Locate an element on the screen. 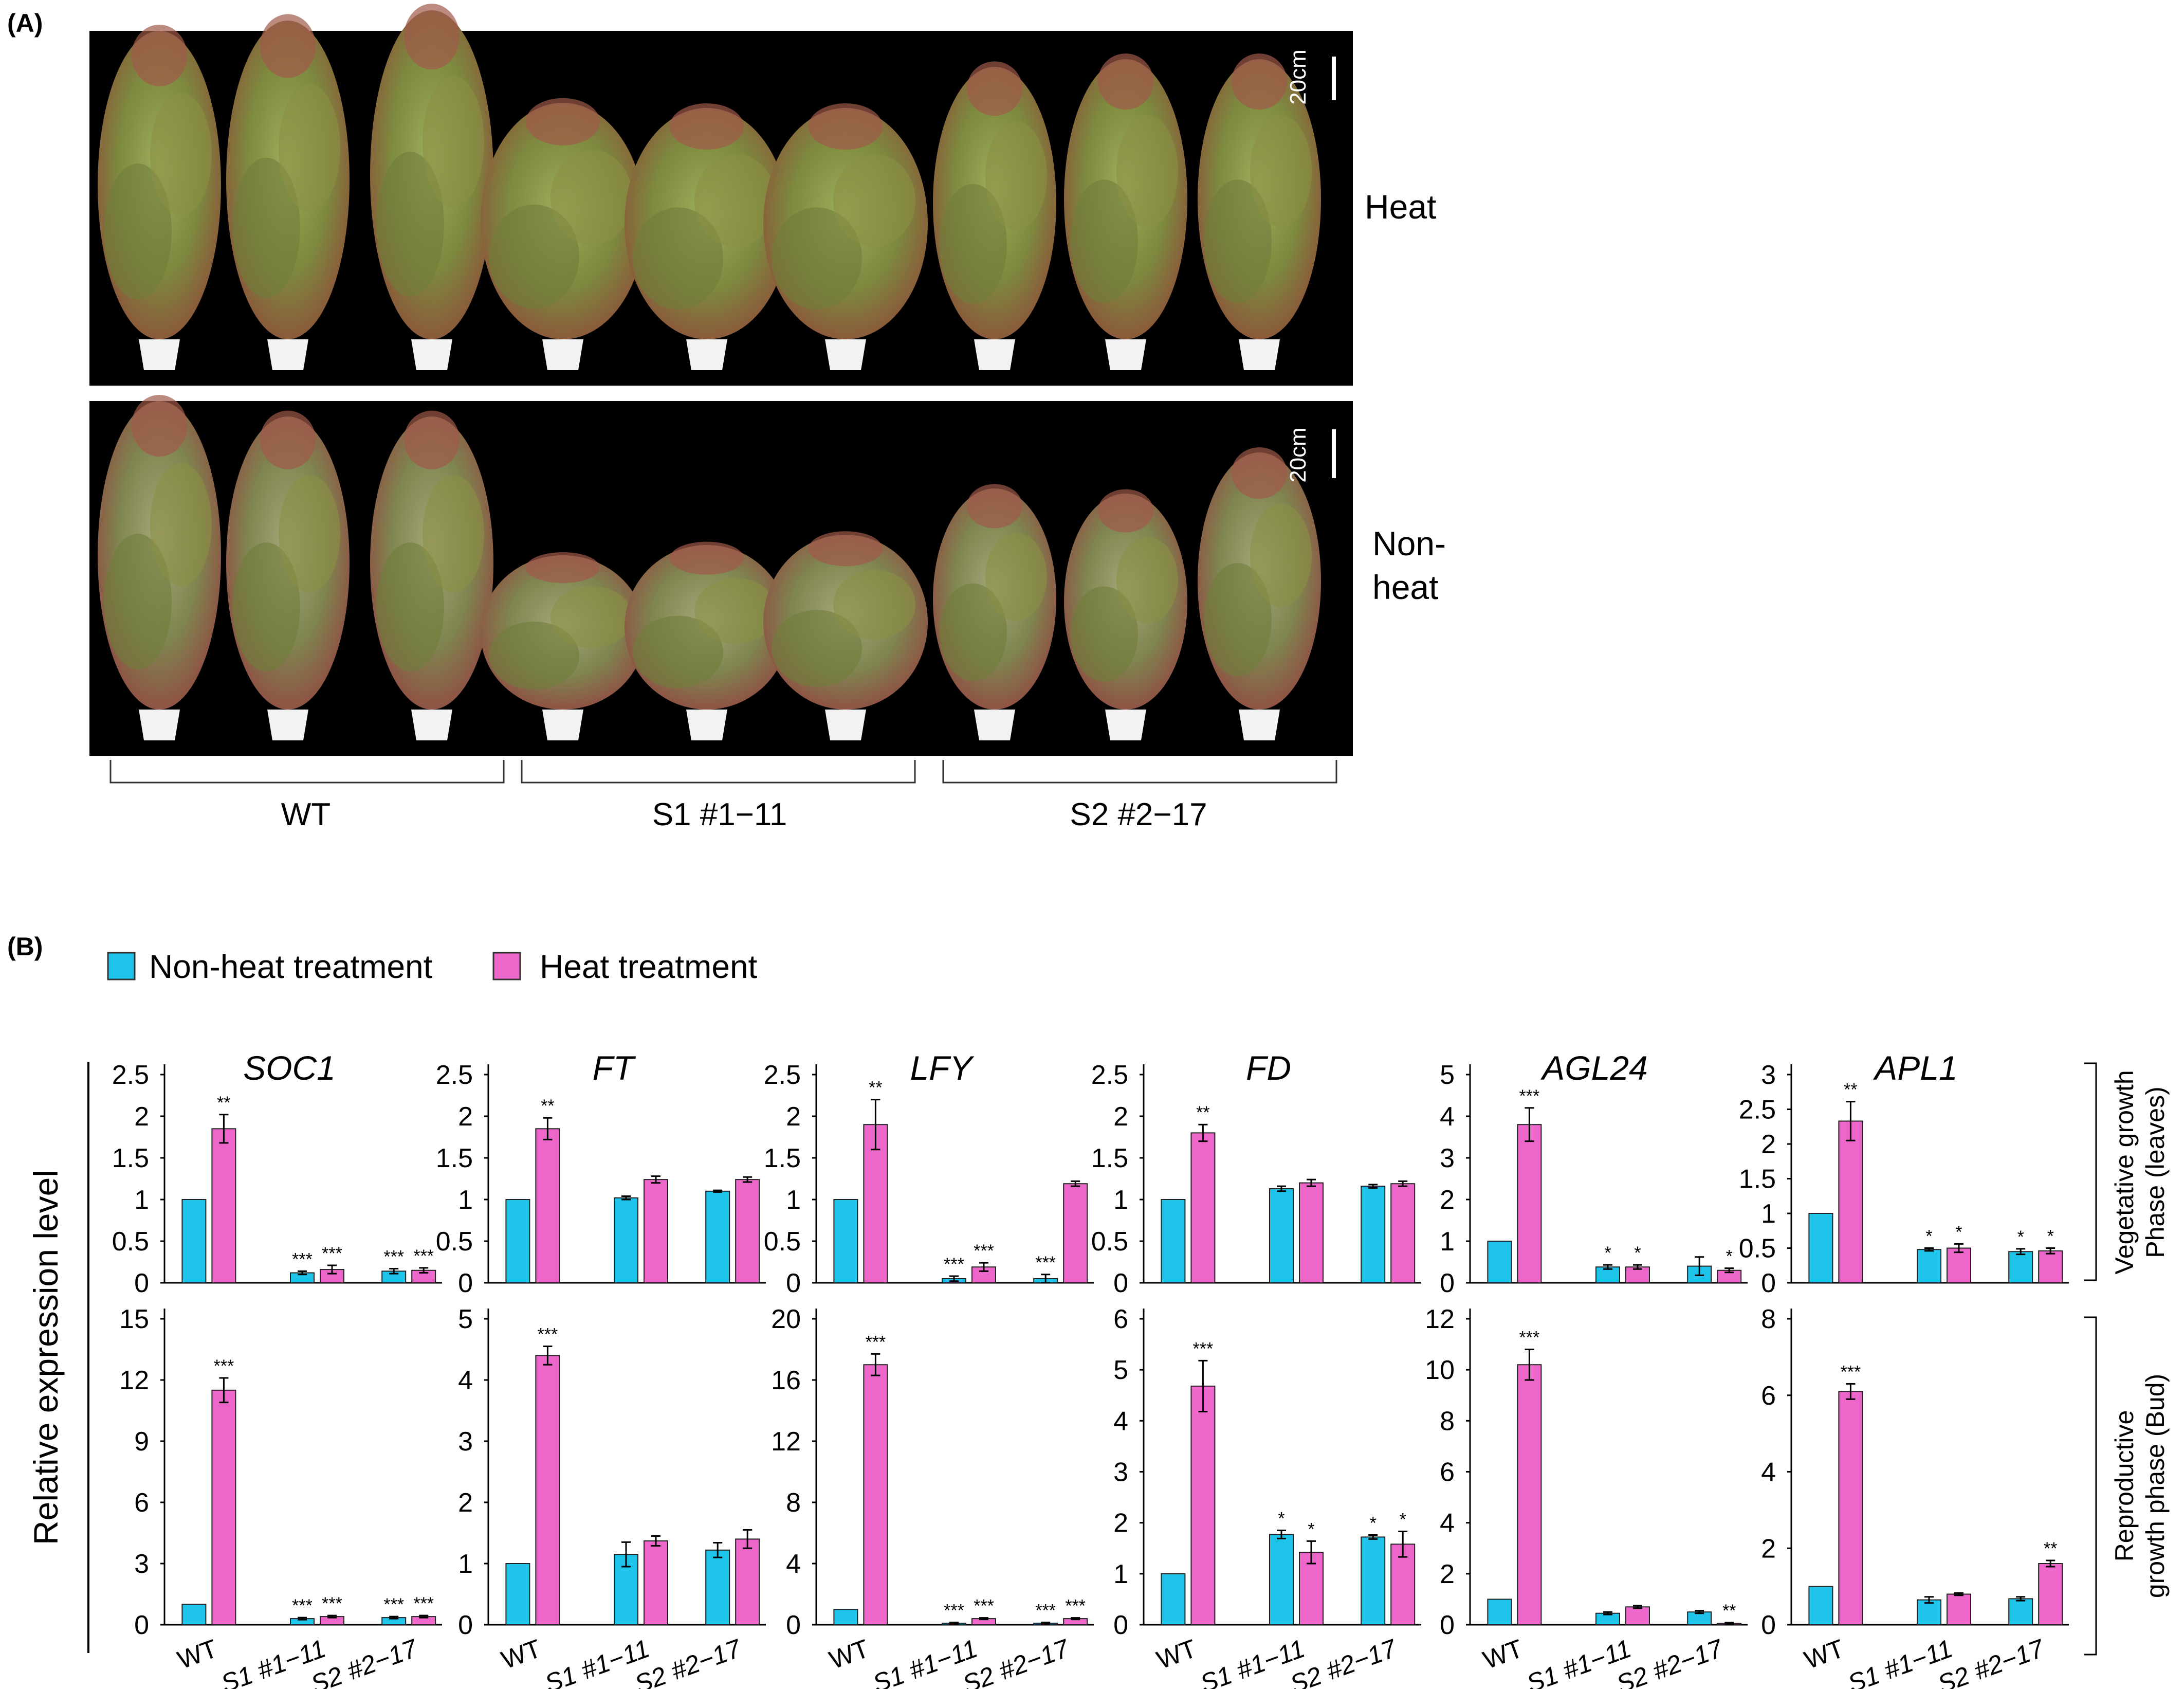  y-tick-label: 0.5 is located at coordinates (1757, 1249).